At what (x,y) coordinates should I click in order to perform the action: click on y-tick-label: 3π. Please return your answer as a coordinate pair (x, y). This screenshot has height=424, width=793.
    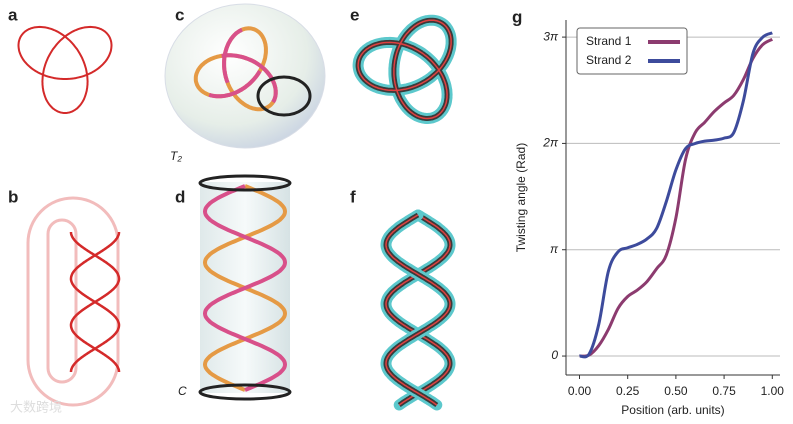
    Looking at the image, I should click on (551, 36).